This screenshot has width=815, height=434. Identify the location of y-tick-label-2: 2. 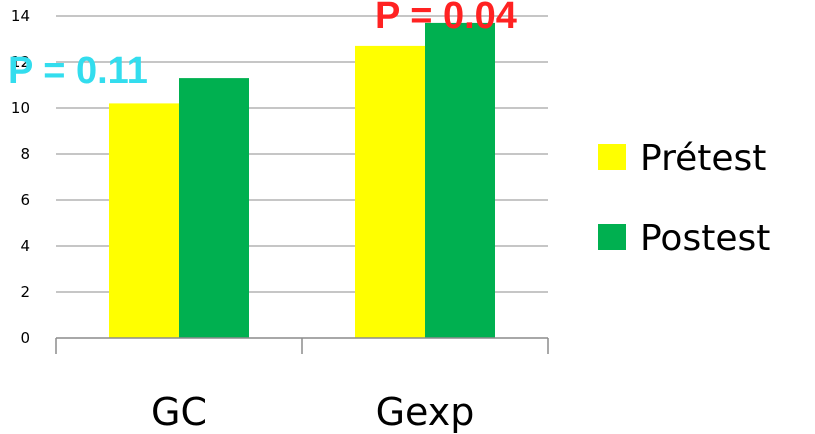
(25, 292).